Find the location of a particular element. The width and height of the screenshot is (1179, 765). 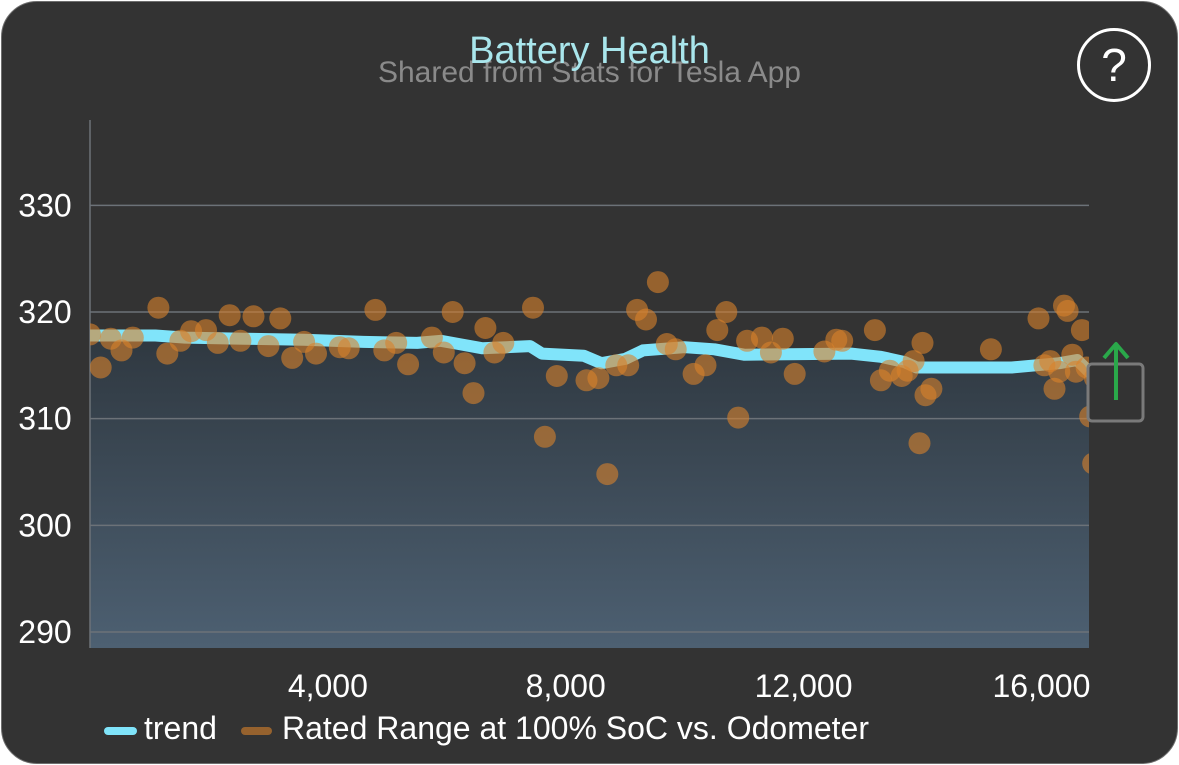

question-mark-icon: ? is located at coordinates (1114, 65).